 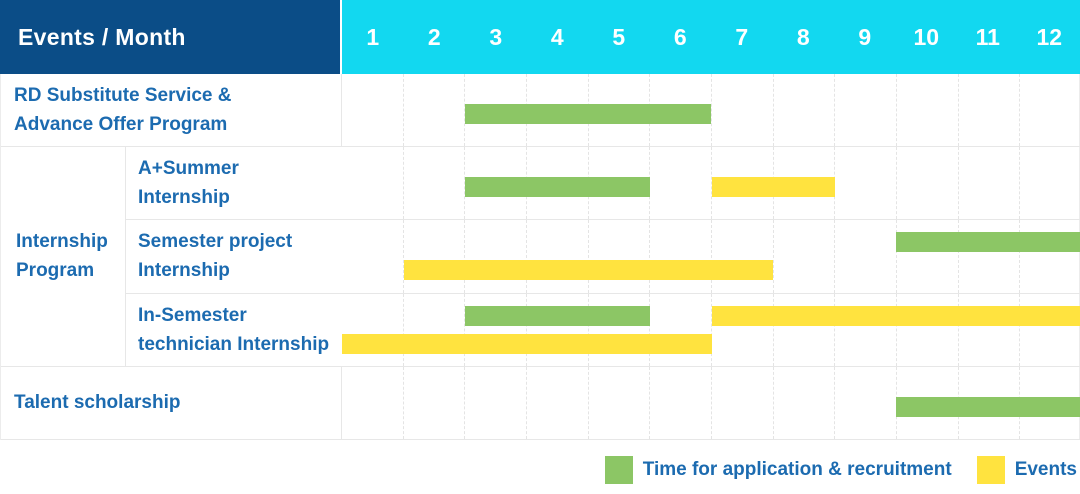 I want to click on month-header-cell: 7, so click(x=742, y=36).